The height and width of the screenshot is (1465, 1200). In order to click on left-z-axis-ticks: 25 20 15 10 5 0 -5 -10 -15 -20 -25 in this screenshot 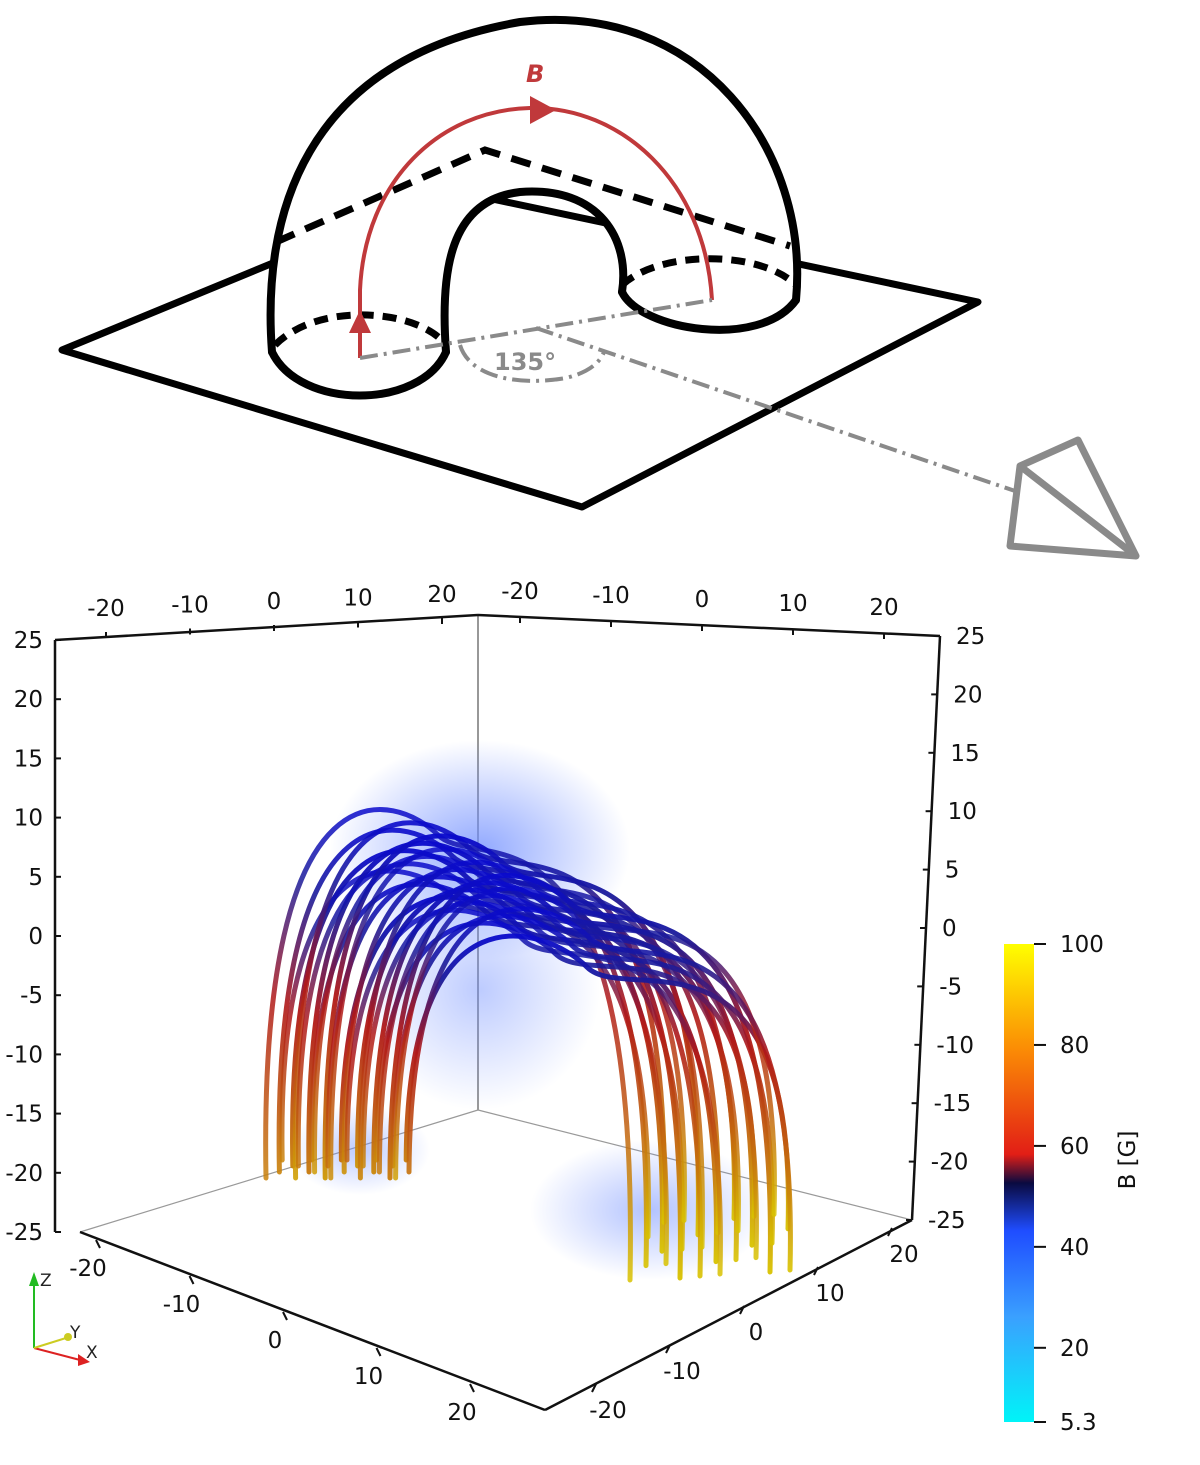, I will do `click(33, 937)`.